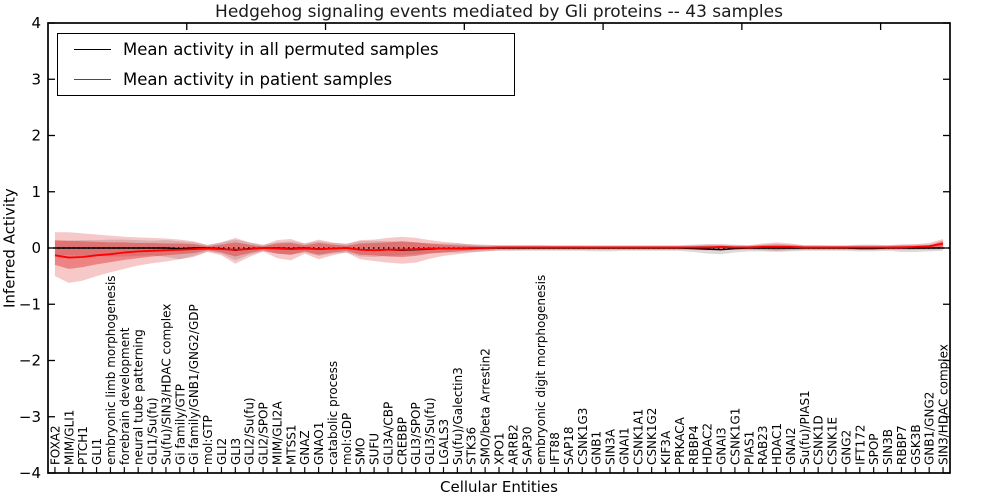 The width and height of the screenshot is (1000, 500). What do you see at coordinates (499, 487) in the screenshot?
I see `x-axis-label: Cellular Entities` at bounding box center [499, 487].